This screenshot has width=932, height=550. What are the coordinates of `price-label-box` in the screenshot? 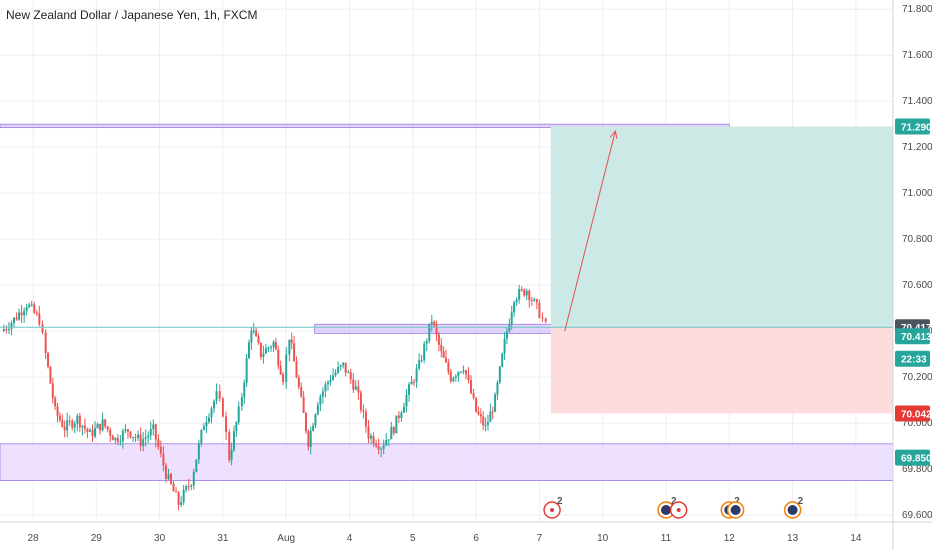 It's located at (912, 126).